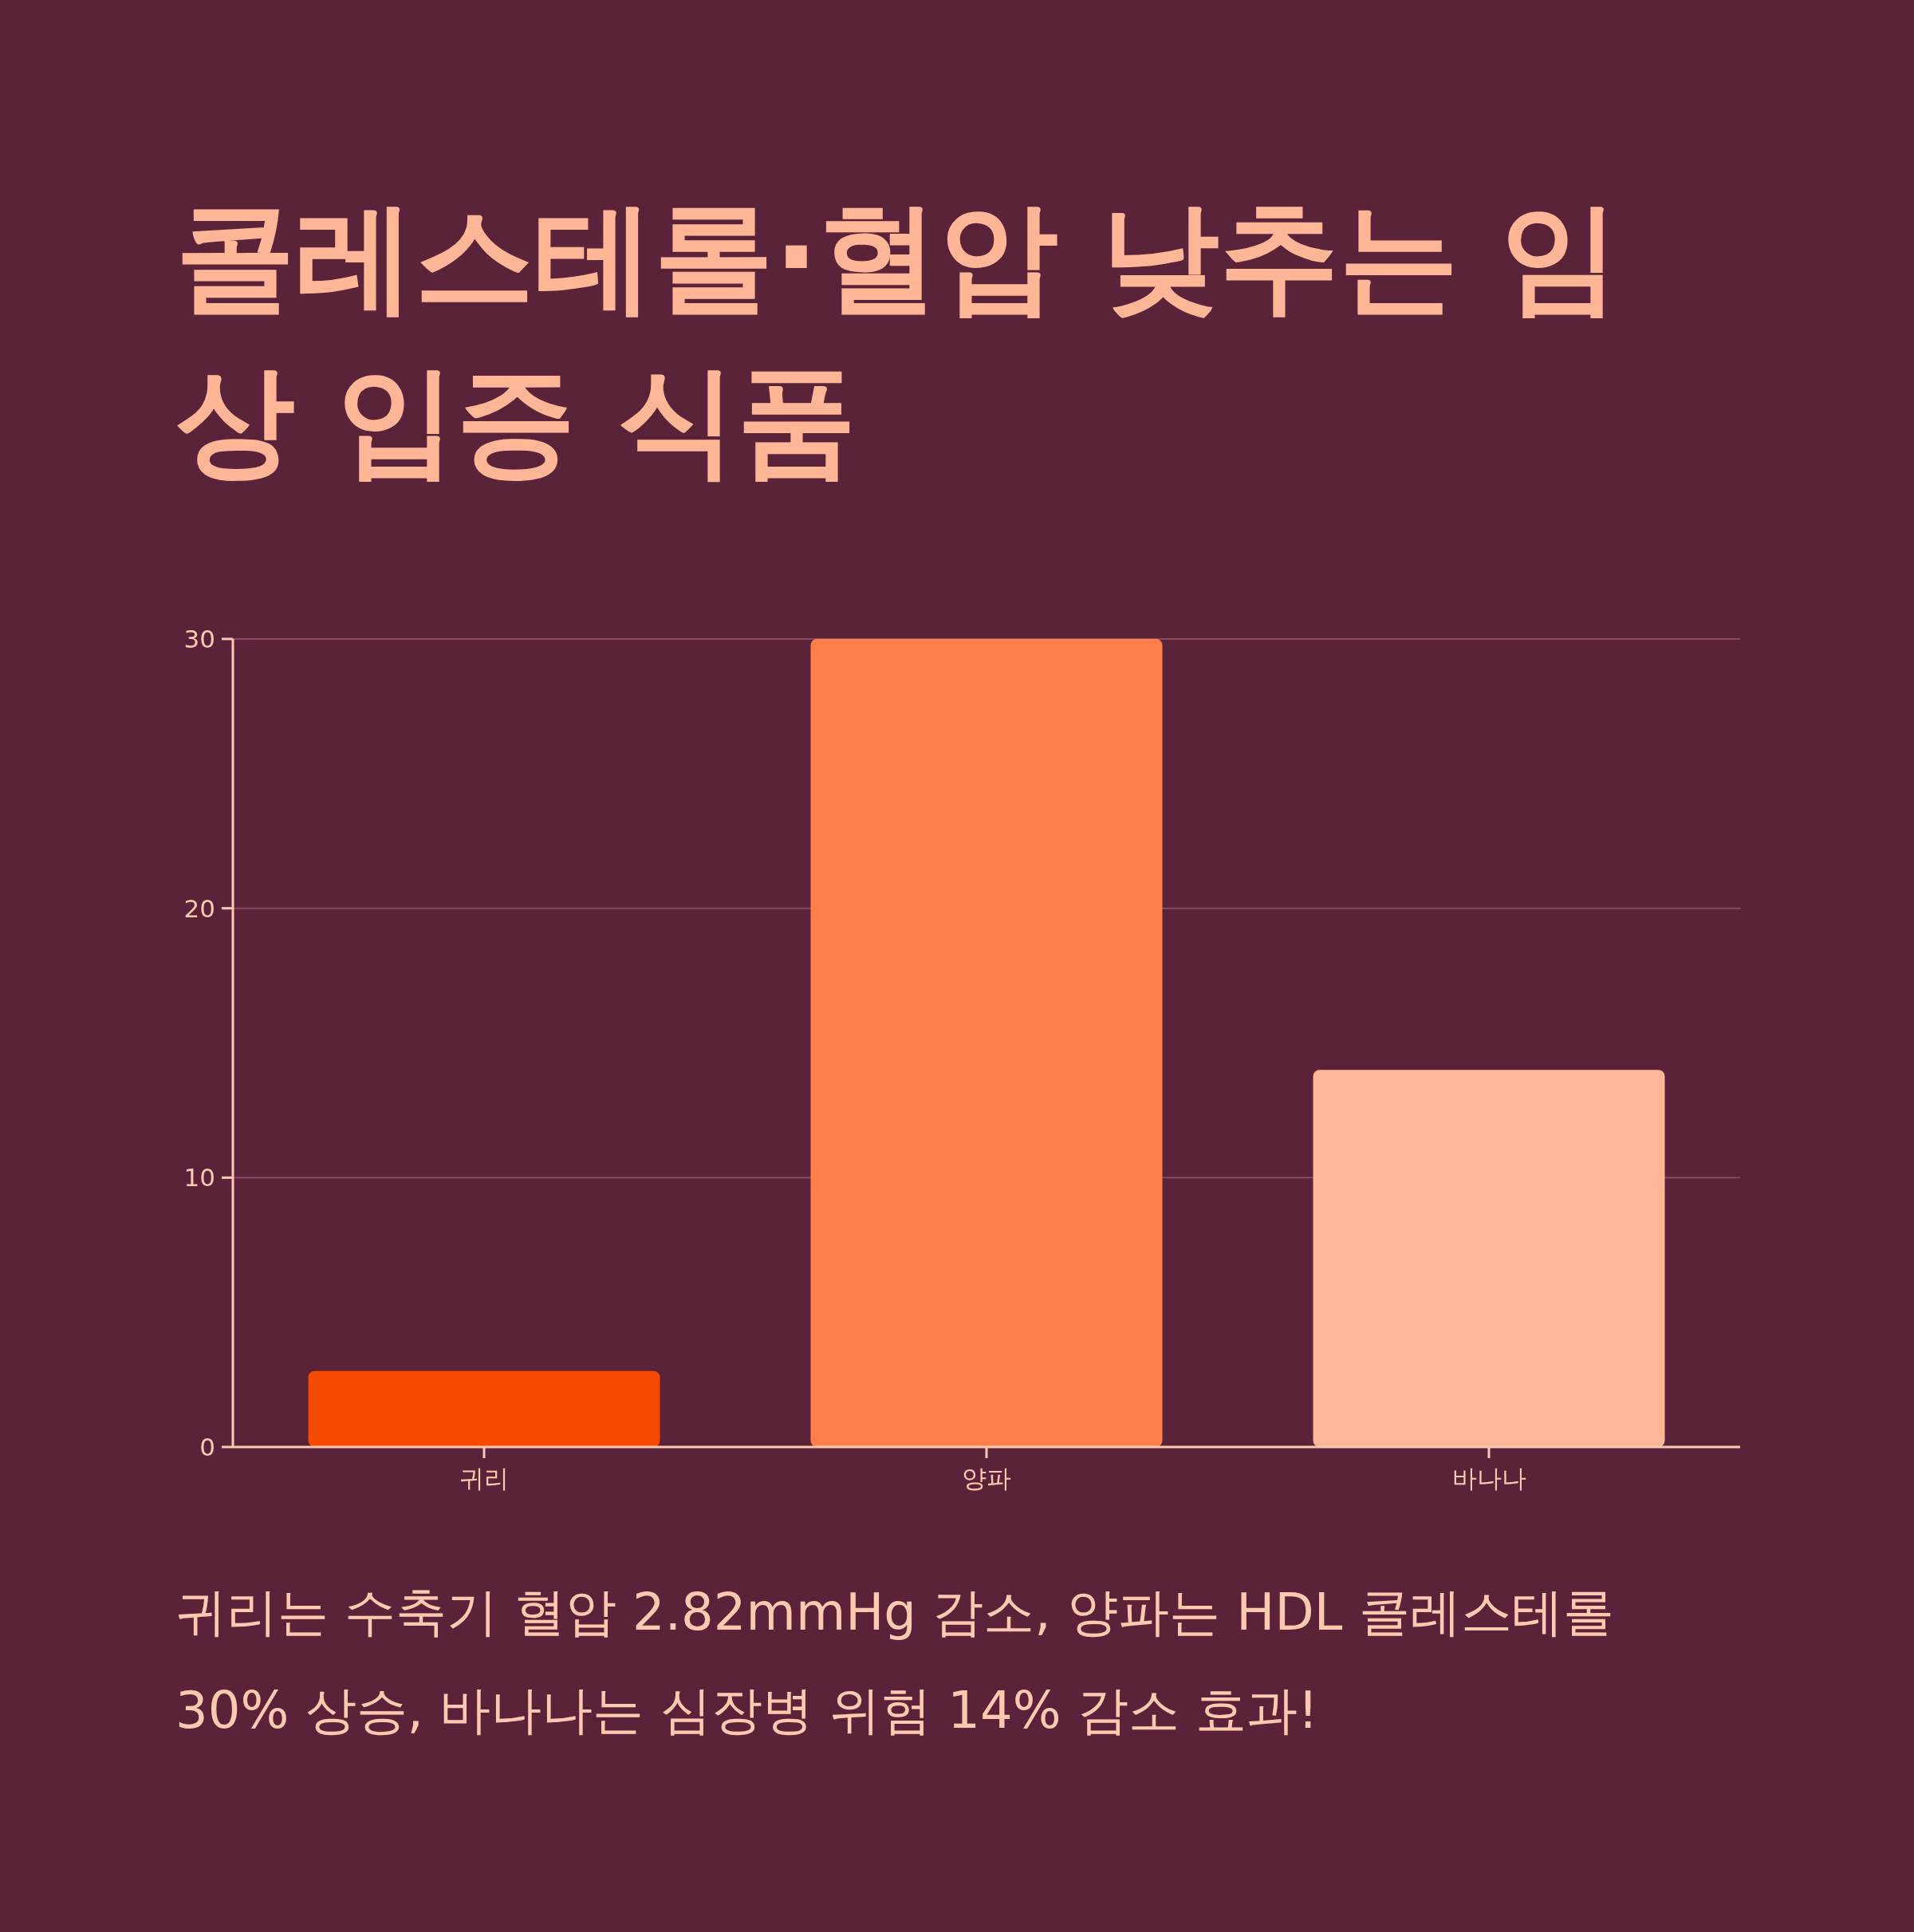 The height and width of the screenshot is (1932, 1914). What do you see at coordinates (895, 1662) in the screenshot?
I see `text: 귀리는 수축기 혈압 2.82mmHg 감소, 양파는 HDL 콜레스테롤 30% 상승, 바나나는 심장병 위험 14% 감소 효과!` at bounding box center [895, 1662].